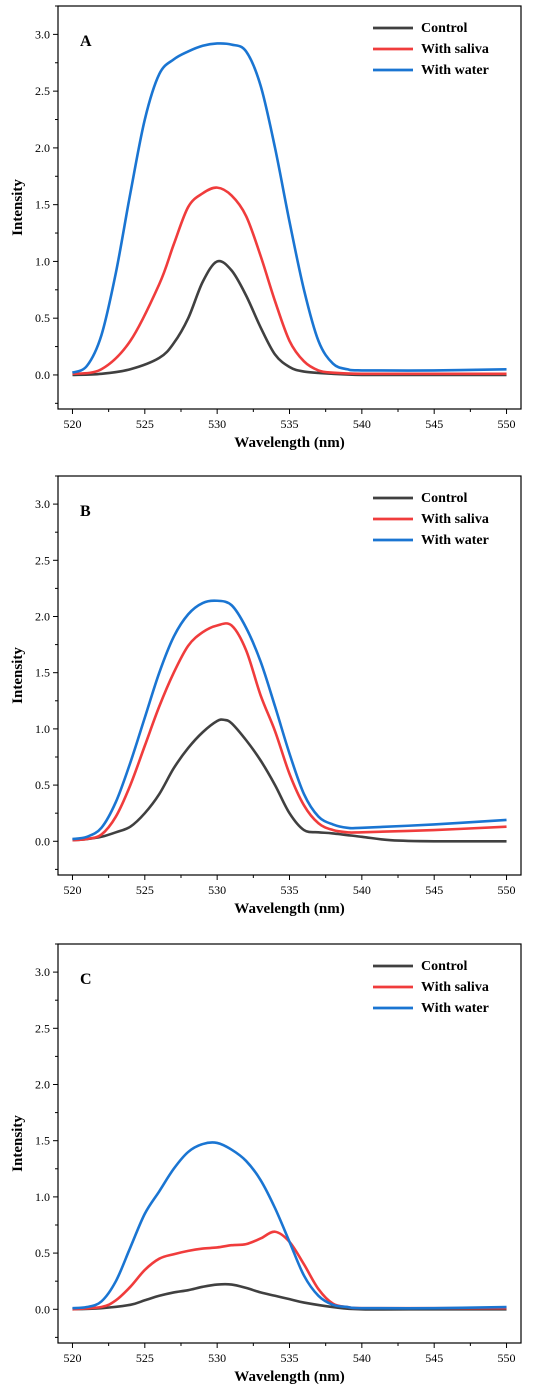  Describe the element at coordinates (86, 979) in the screenshot. I see `panel-label: C` at that location.